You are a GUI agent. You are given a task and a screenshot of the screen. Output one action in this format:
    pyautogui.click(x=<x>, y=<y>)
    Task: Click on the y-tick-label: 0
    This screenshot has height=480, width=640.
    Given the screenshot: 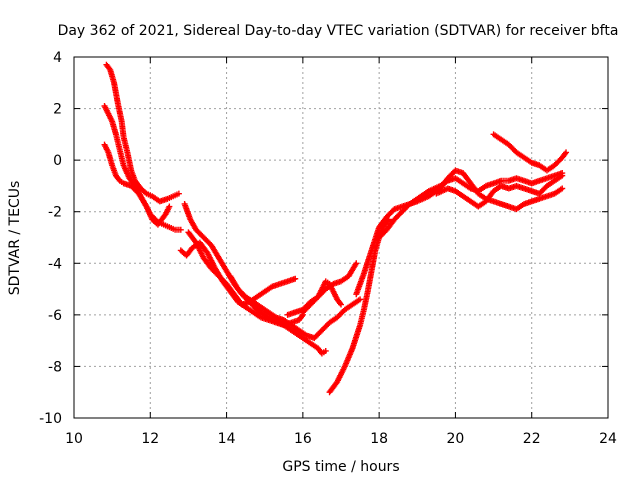 What is the action you would take?
    pyautogui.click(x=57, y=161)
    